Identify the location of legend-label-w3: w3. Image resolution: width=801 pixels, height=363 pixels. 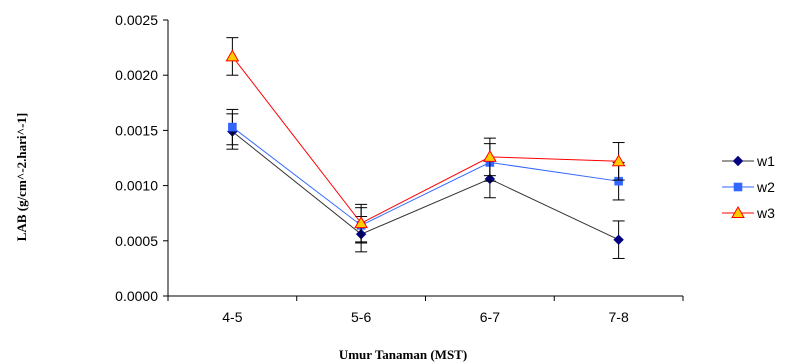
(765, 213).